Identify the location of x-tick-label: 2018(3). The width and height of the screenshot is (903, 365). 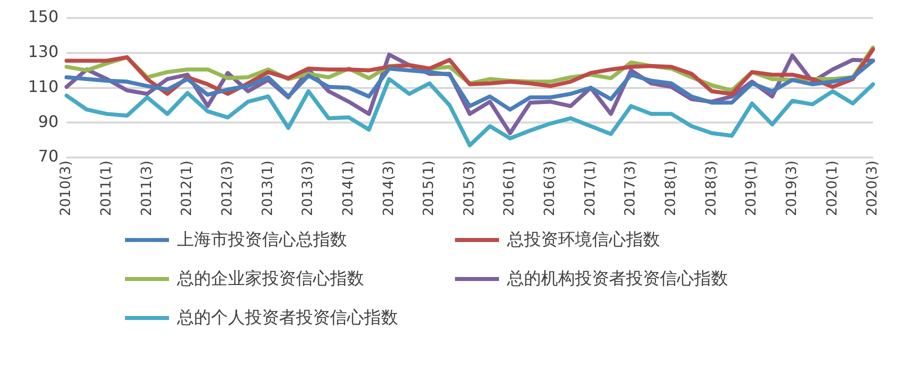
(711, 188).